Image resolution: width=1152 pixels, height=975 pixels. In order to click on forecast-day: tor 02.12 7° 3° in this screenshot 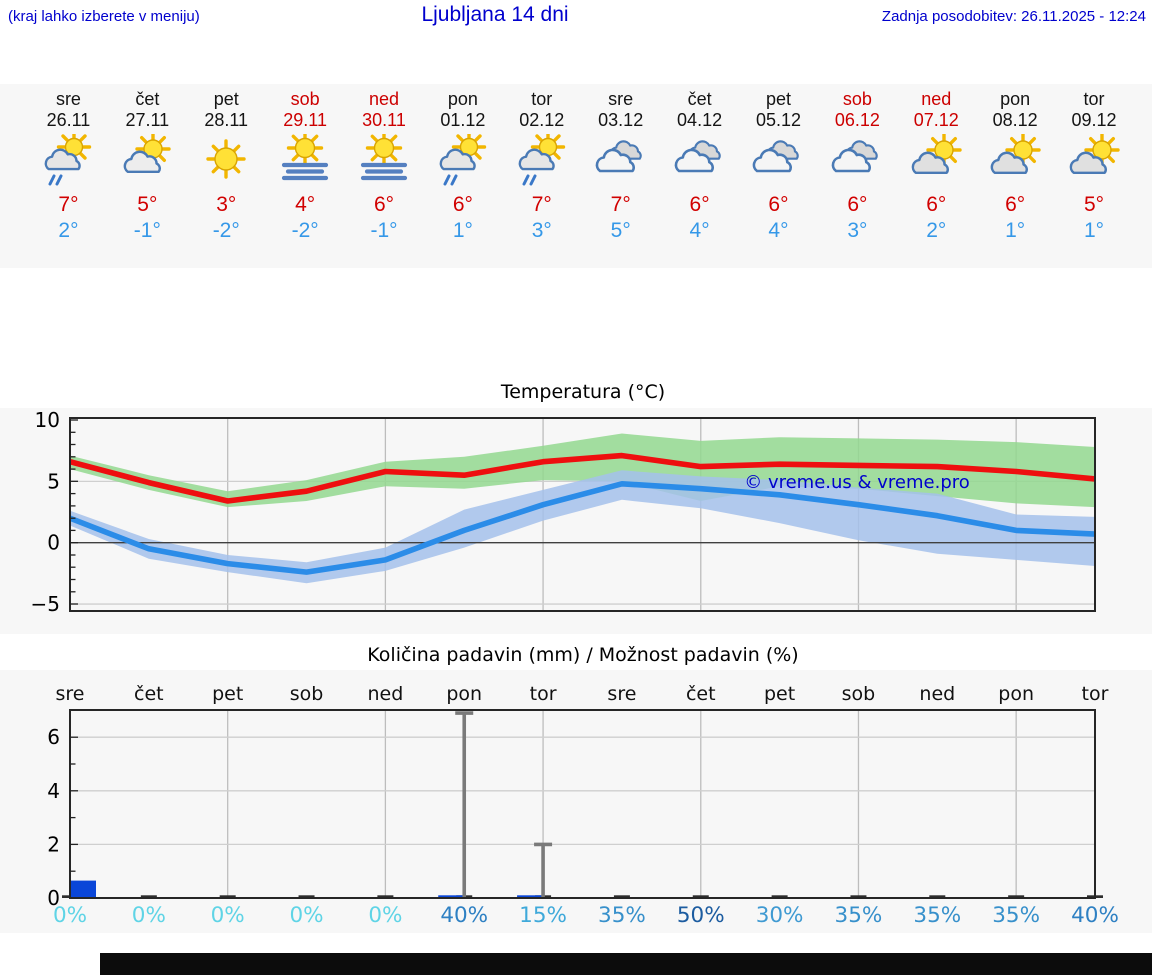, I will do `click(541, 176)`.